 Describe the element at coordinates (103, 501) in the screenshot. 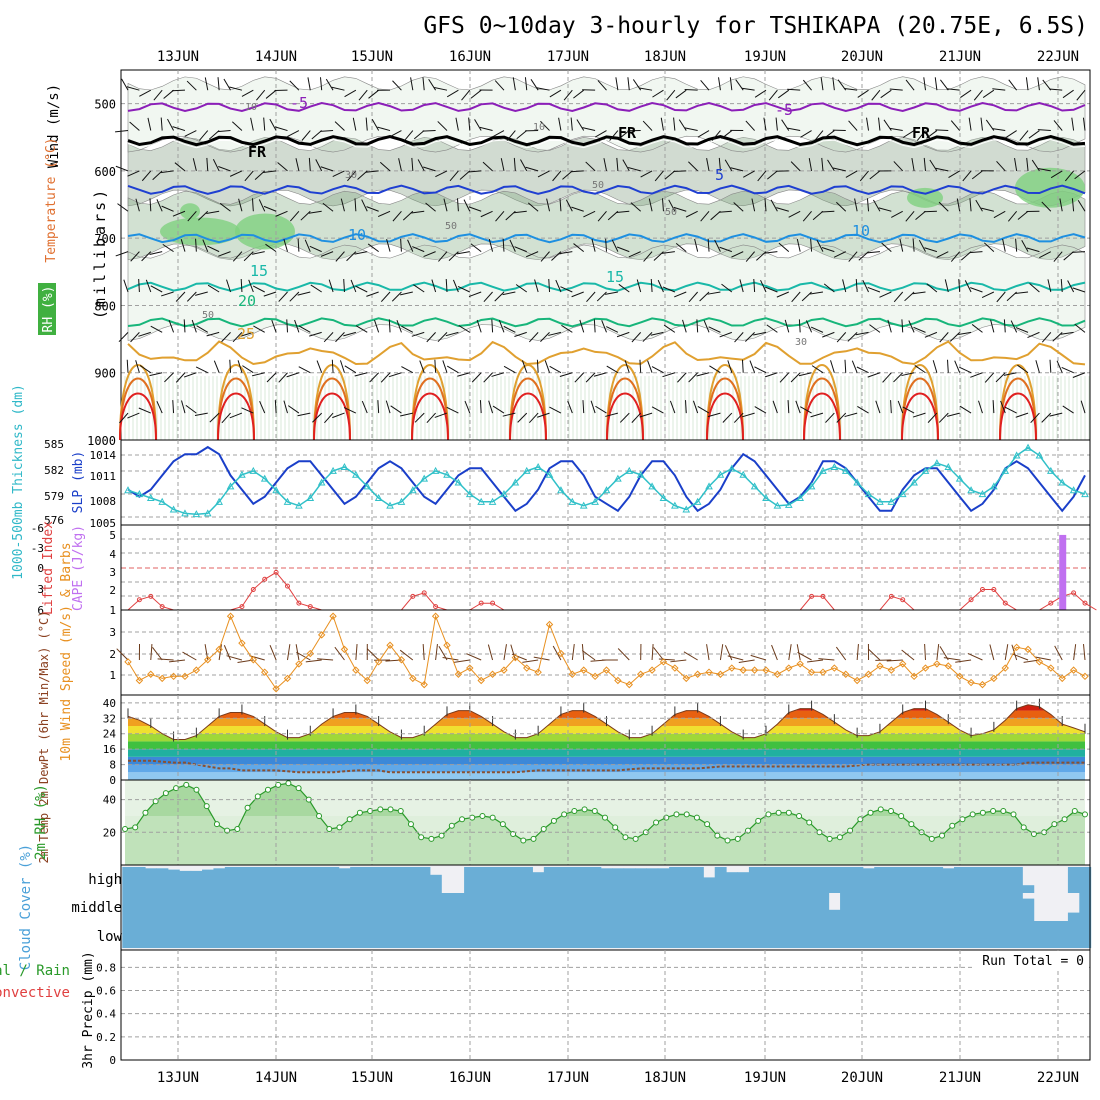

I see `right-tick-label: 1008` at that location.